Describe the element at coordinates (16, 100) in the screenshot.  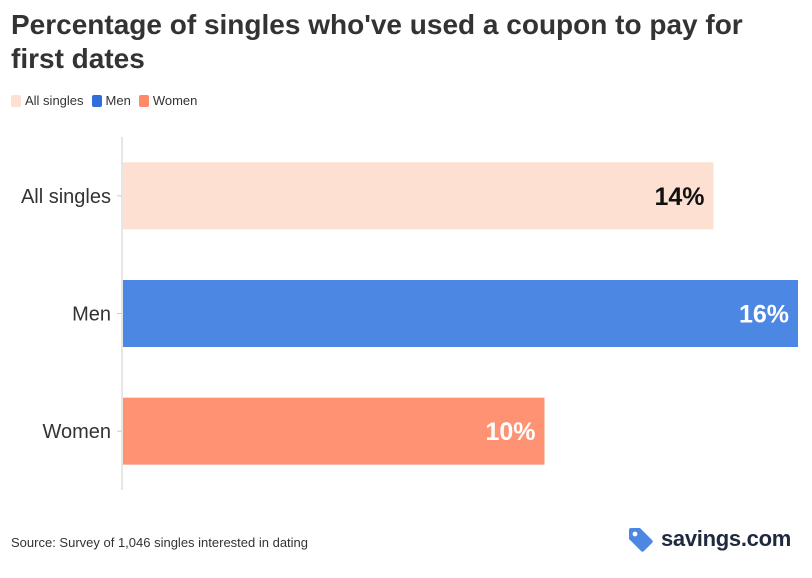
I see `legend-swatch-all-singles` at that location.